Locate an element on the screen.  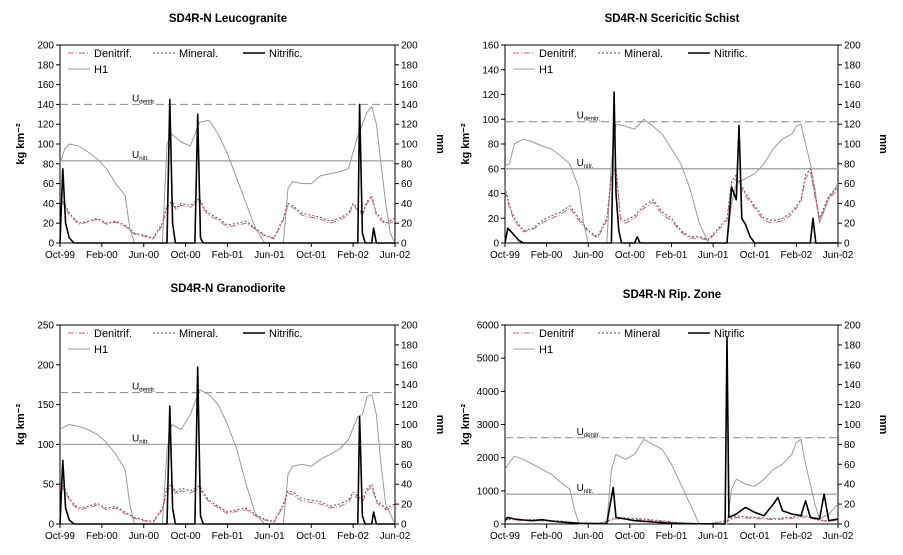
x-tick-label: Feb-02 is located at coordinates (353, 255).